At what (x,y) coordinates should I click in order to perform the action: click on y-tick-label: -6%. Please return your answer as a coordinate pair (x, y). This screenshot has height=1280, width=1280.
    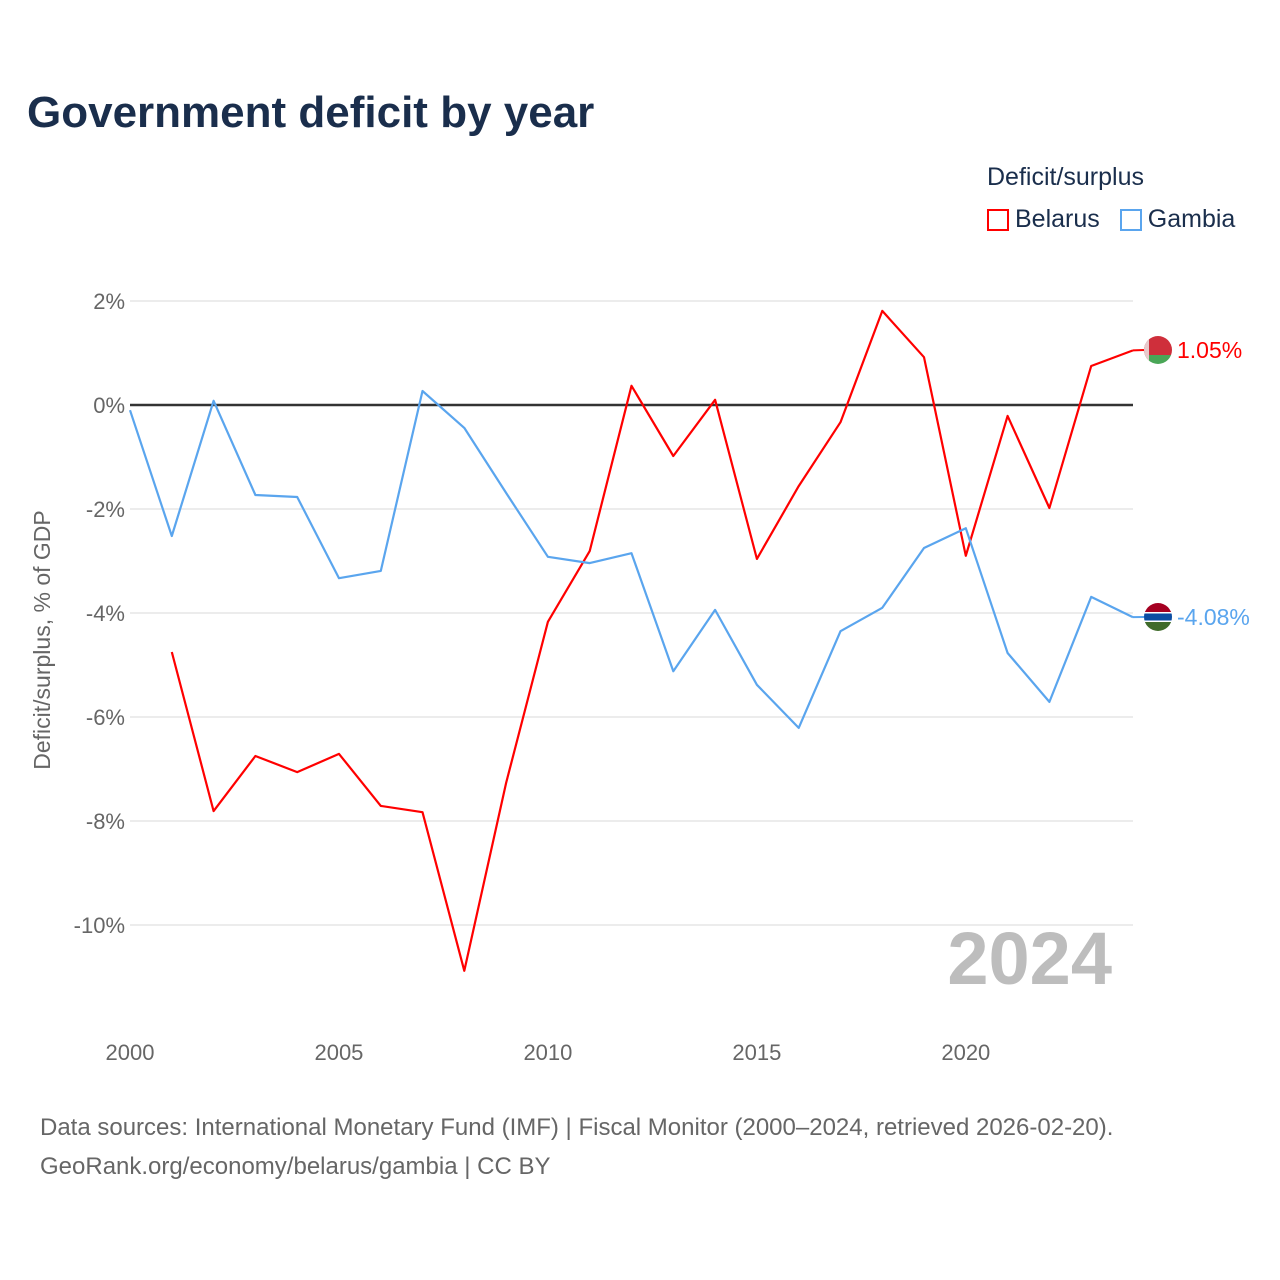
    Looking at the image, I should click on (105, 717).